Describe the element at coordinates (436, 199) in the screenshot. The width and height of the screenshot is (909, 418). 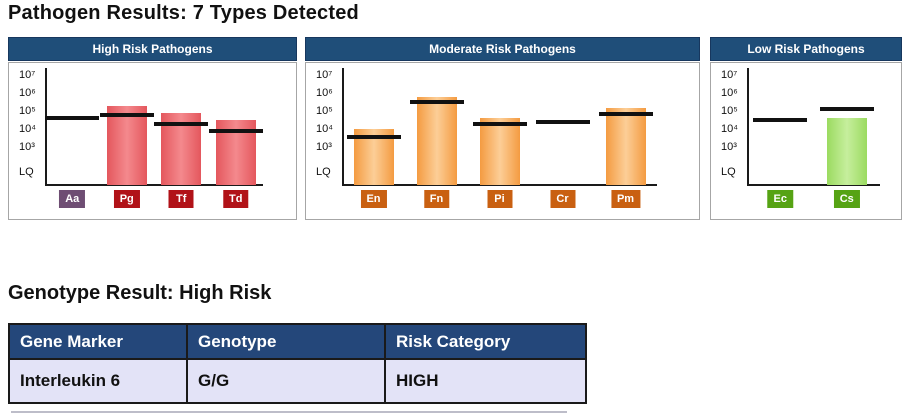
I see `badge-Fn: Fn` at that location.